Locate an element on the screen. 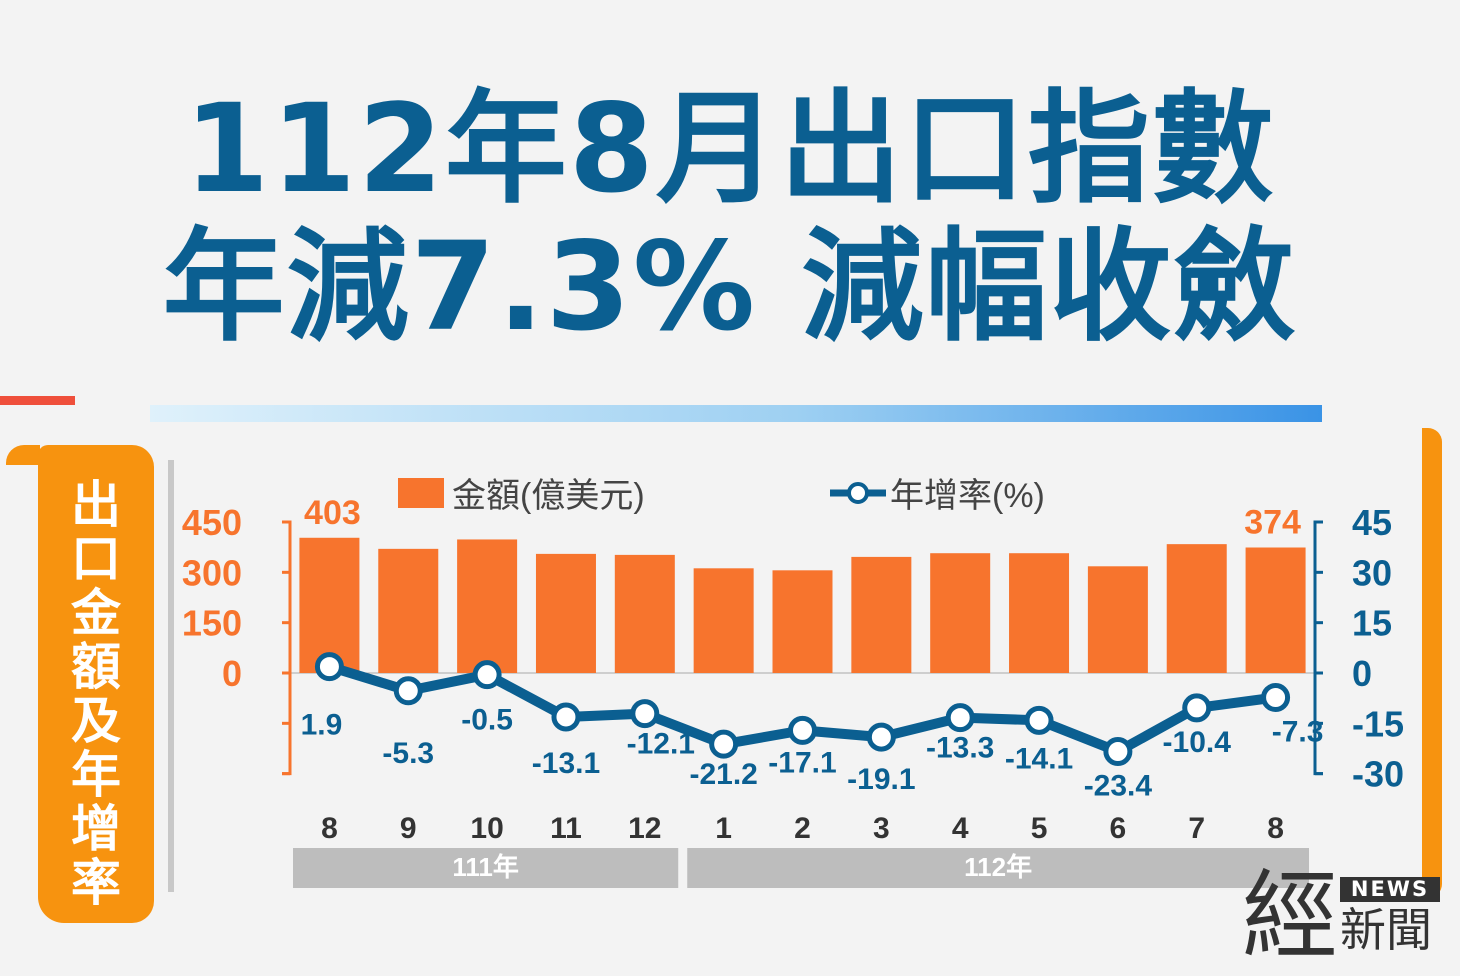 The width and height of the screenshot is (1460, 976). growth-value-label: -23.4 is located at coordinates (1118, 786).